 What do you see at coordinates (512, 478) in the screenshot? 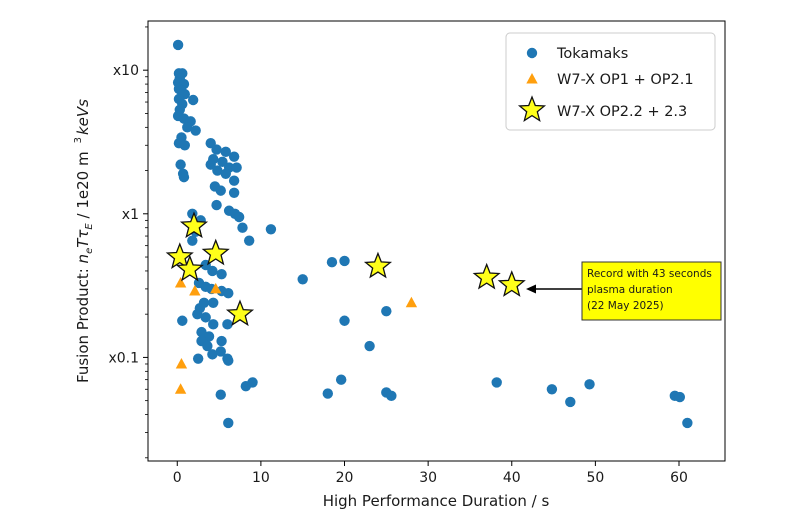
I see `x-tick-label: 40` at bounding box center [512, 478].